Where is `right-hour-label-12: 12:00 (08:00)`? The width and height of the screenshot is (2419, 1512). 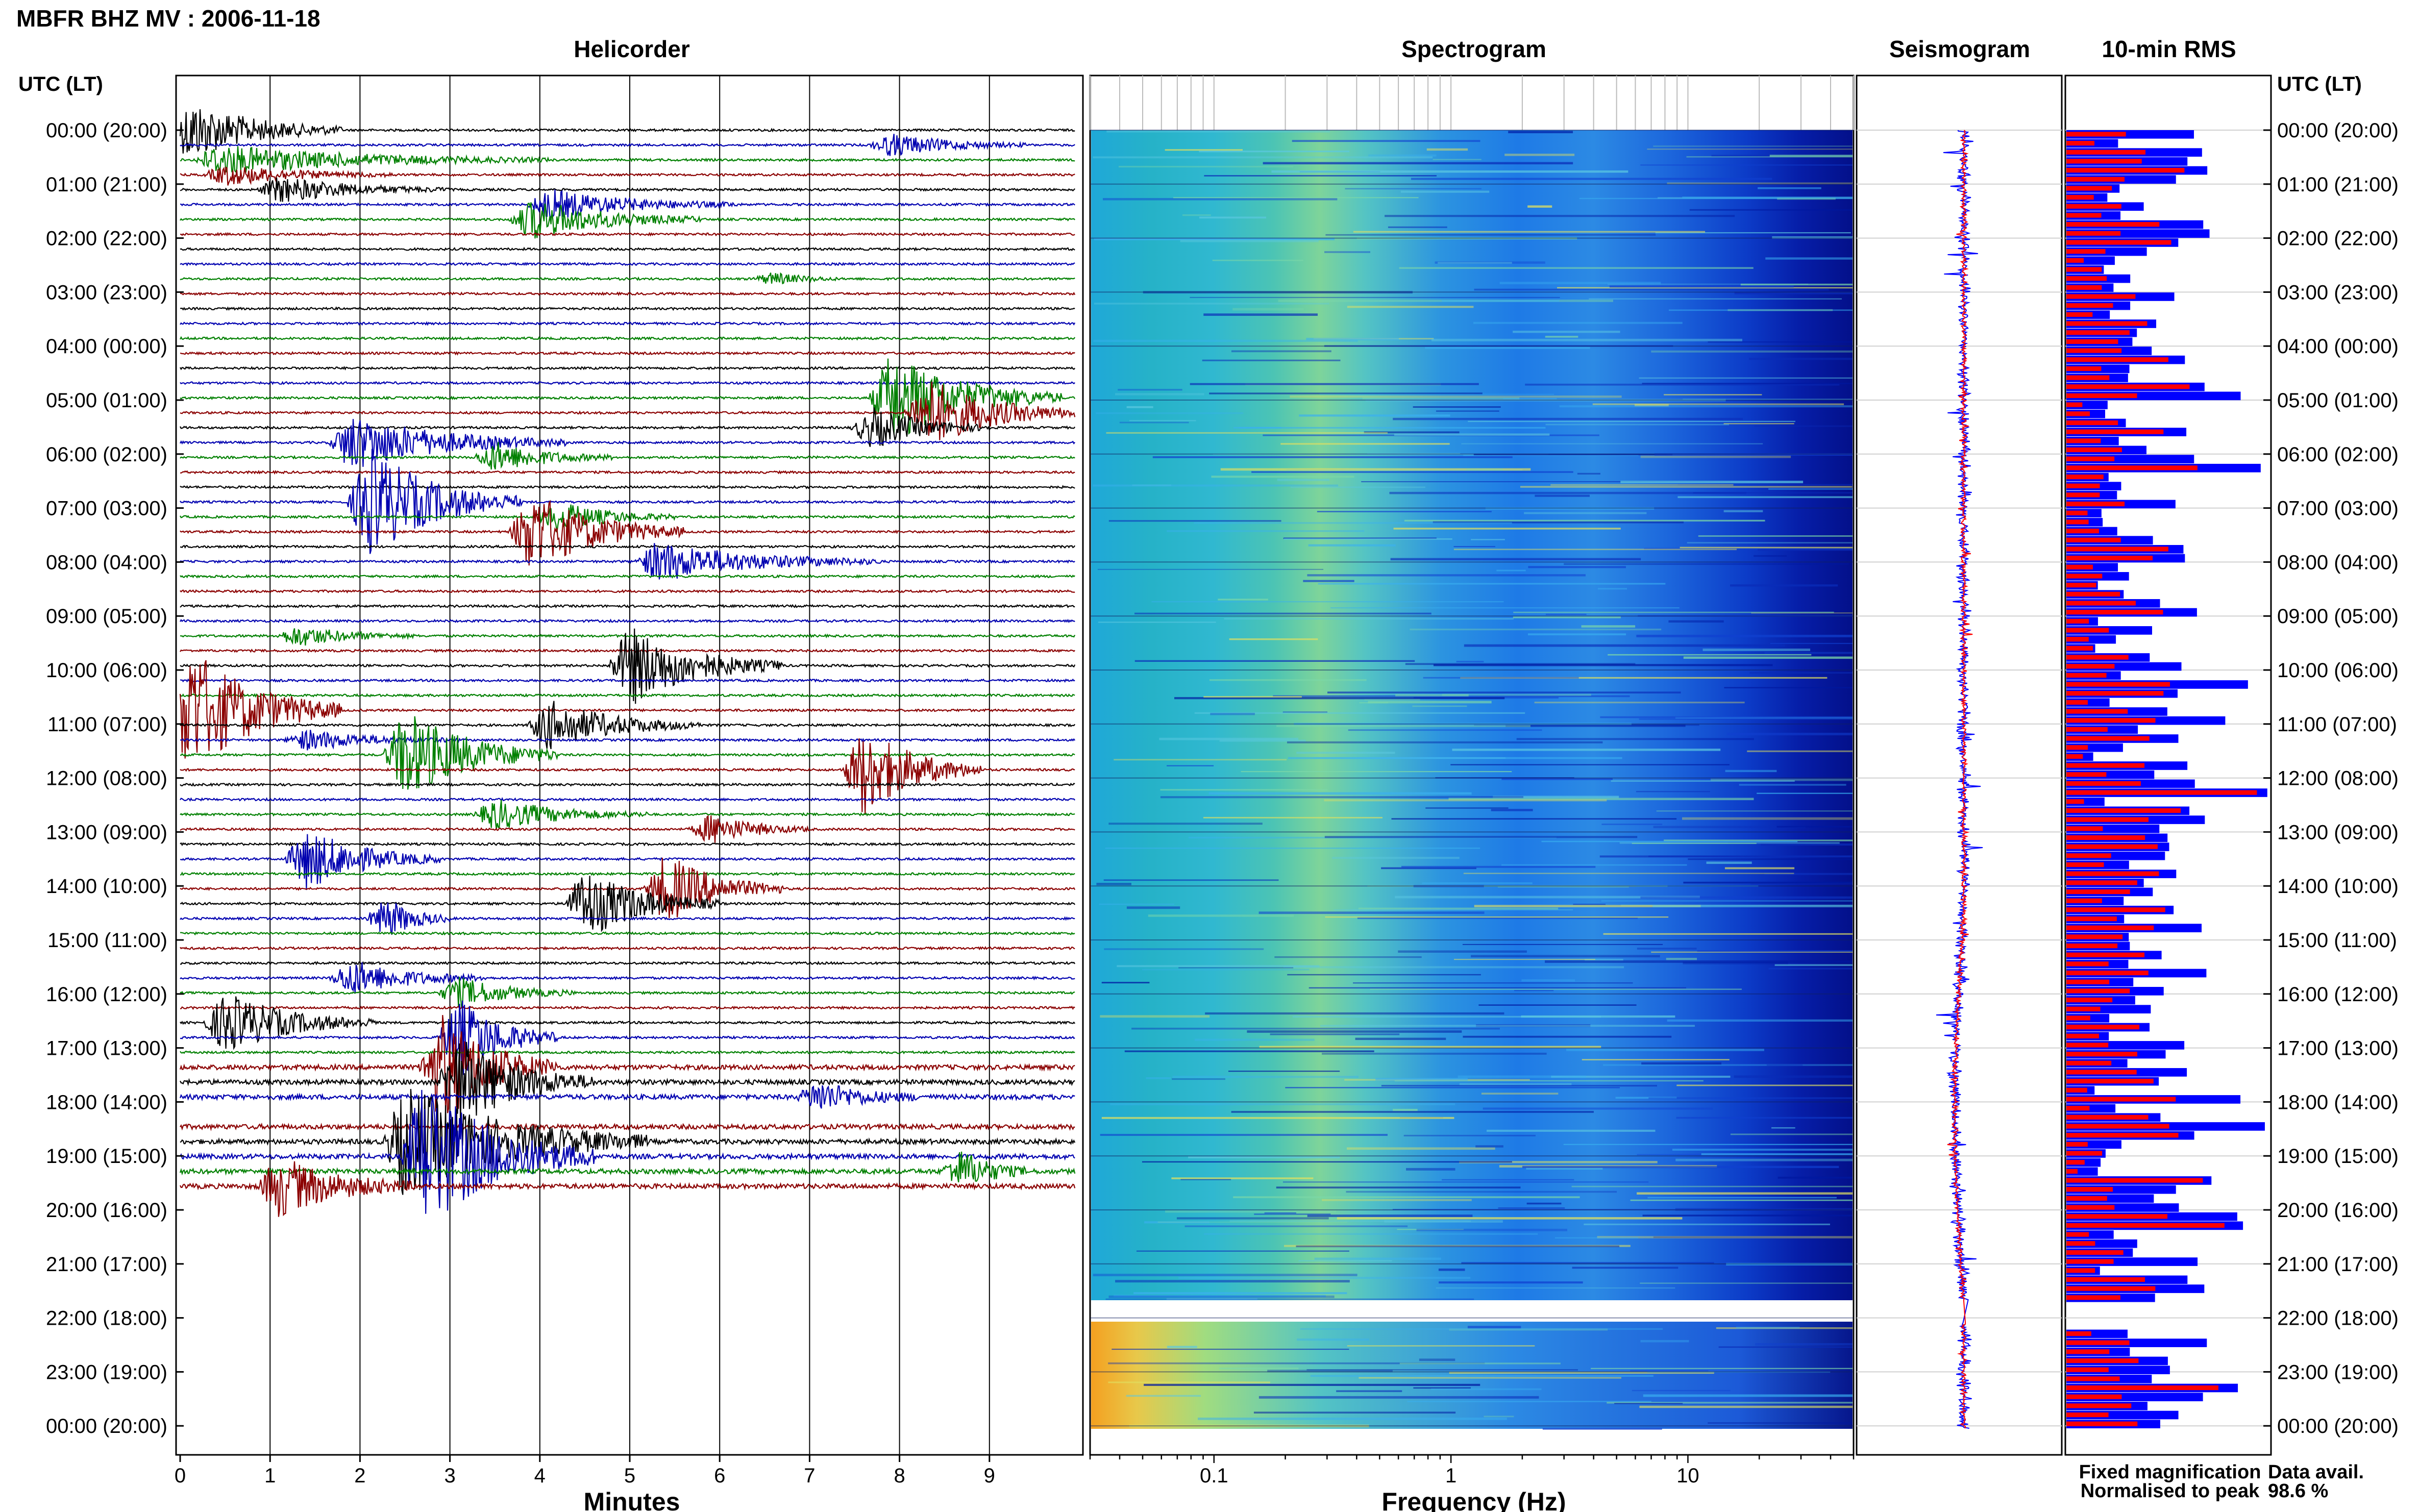 right-hour-label-12: 12:00 (08:00) is located at coordinates (2338, 778).